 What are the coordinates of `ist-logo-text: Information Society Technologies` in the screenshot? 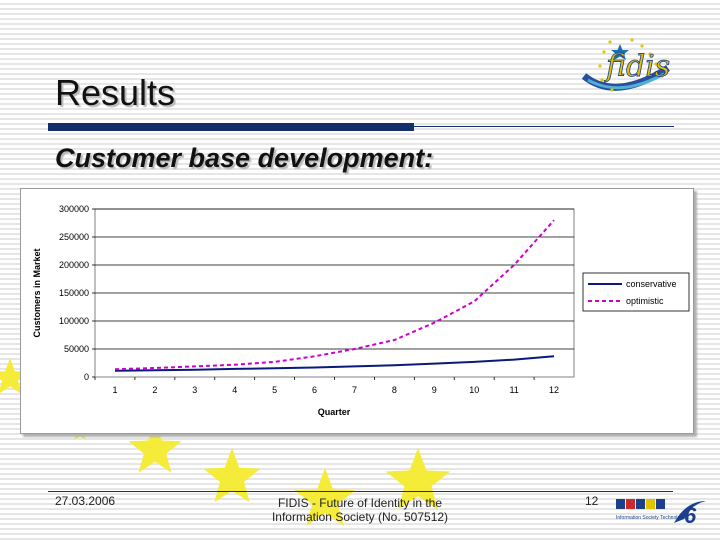 It's located at (653, 518).